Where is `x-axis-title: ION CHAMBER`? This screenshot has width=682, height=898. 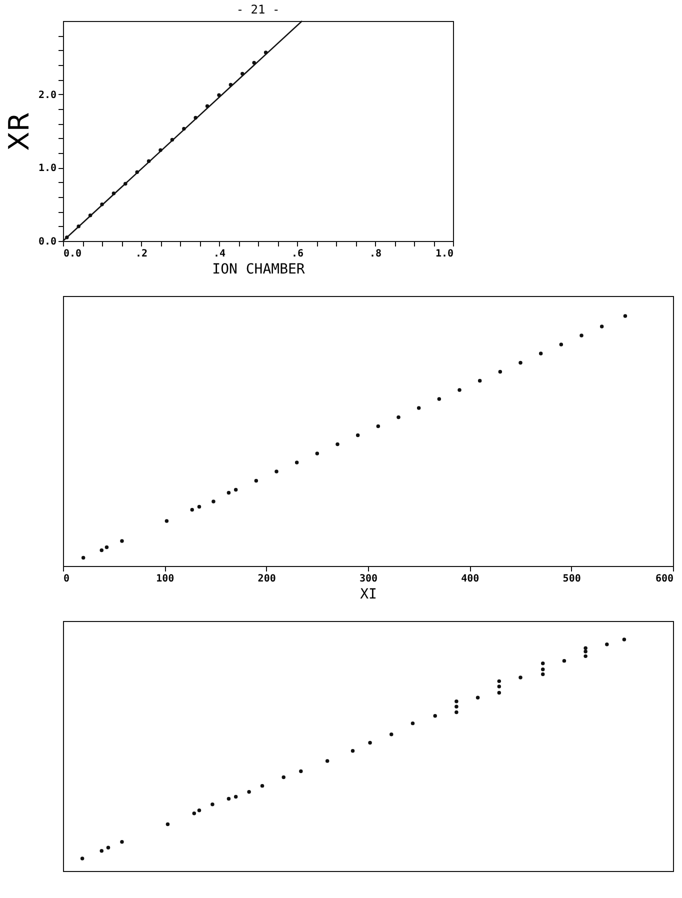
x-axis-title: ION CHAMBER is located at coordinates (259, 270).